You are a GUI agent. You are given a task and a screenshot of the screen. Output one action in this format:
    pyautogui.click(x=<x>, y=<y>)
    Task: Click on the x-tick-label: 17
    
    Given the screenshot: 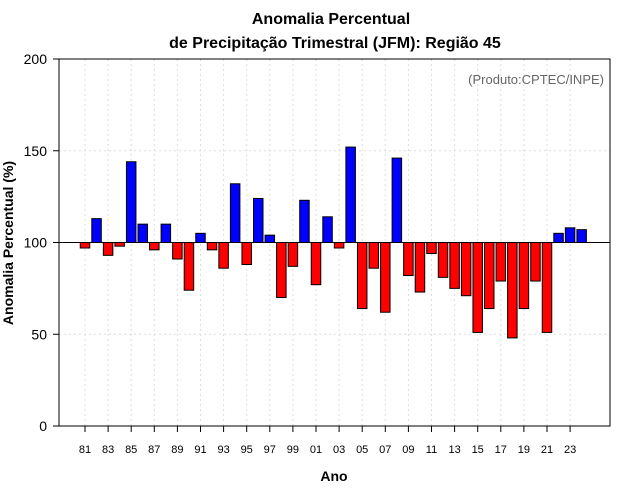 What is the action you would take?
    pyautogui.click(x=501, y=450)
    